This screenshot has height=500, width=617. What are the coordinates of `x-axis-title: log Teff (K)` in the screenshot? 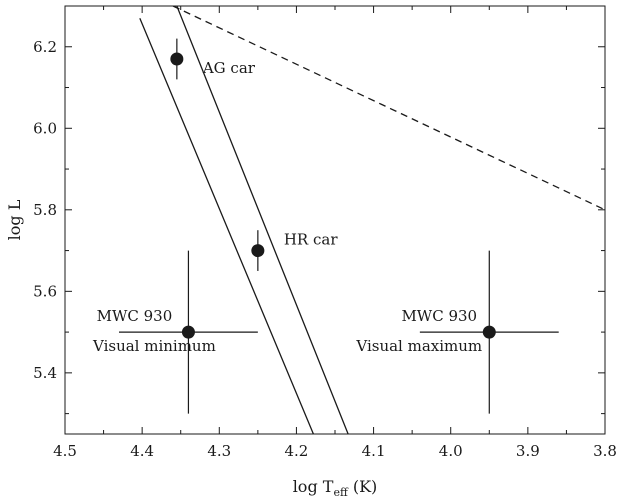 It's located at (335, 488).